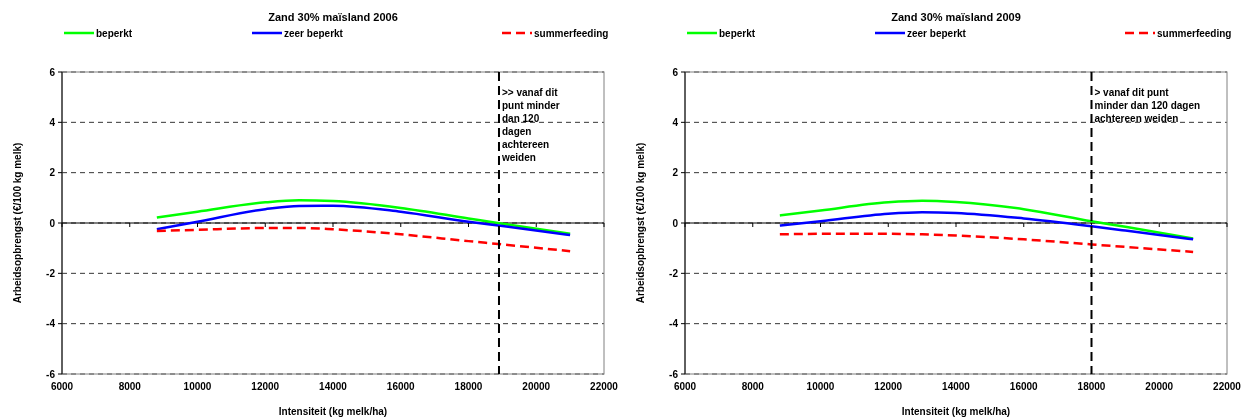  I want to click on chart-title: Zand 30% maïsland 2009, so click(956, 17).